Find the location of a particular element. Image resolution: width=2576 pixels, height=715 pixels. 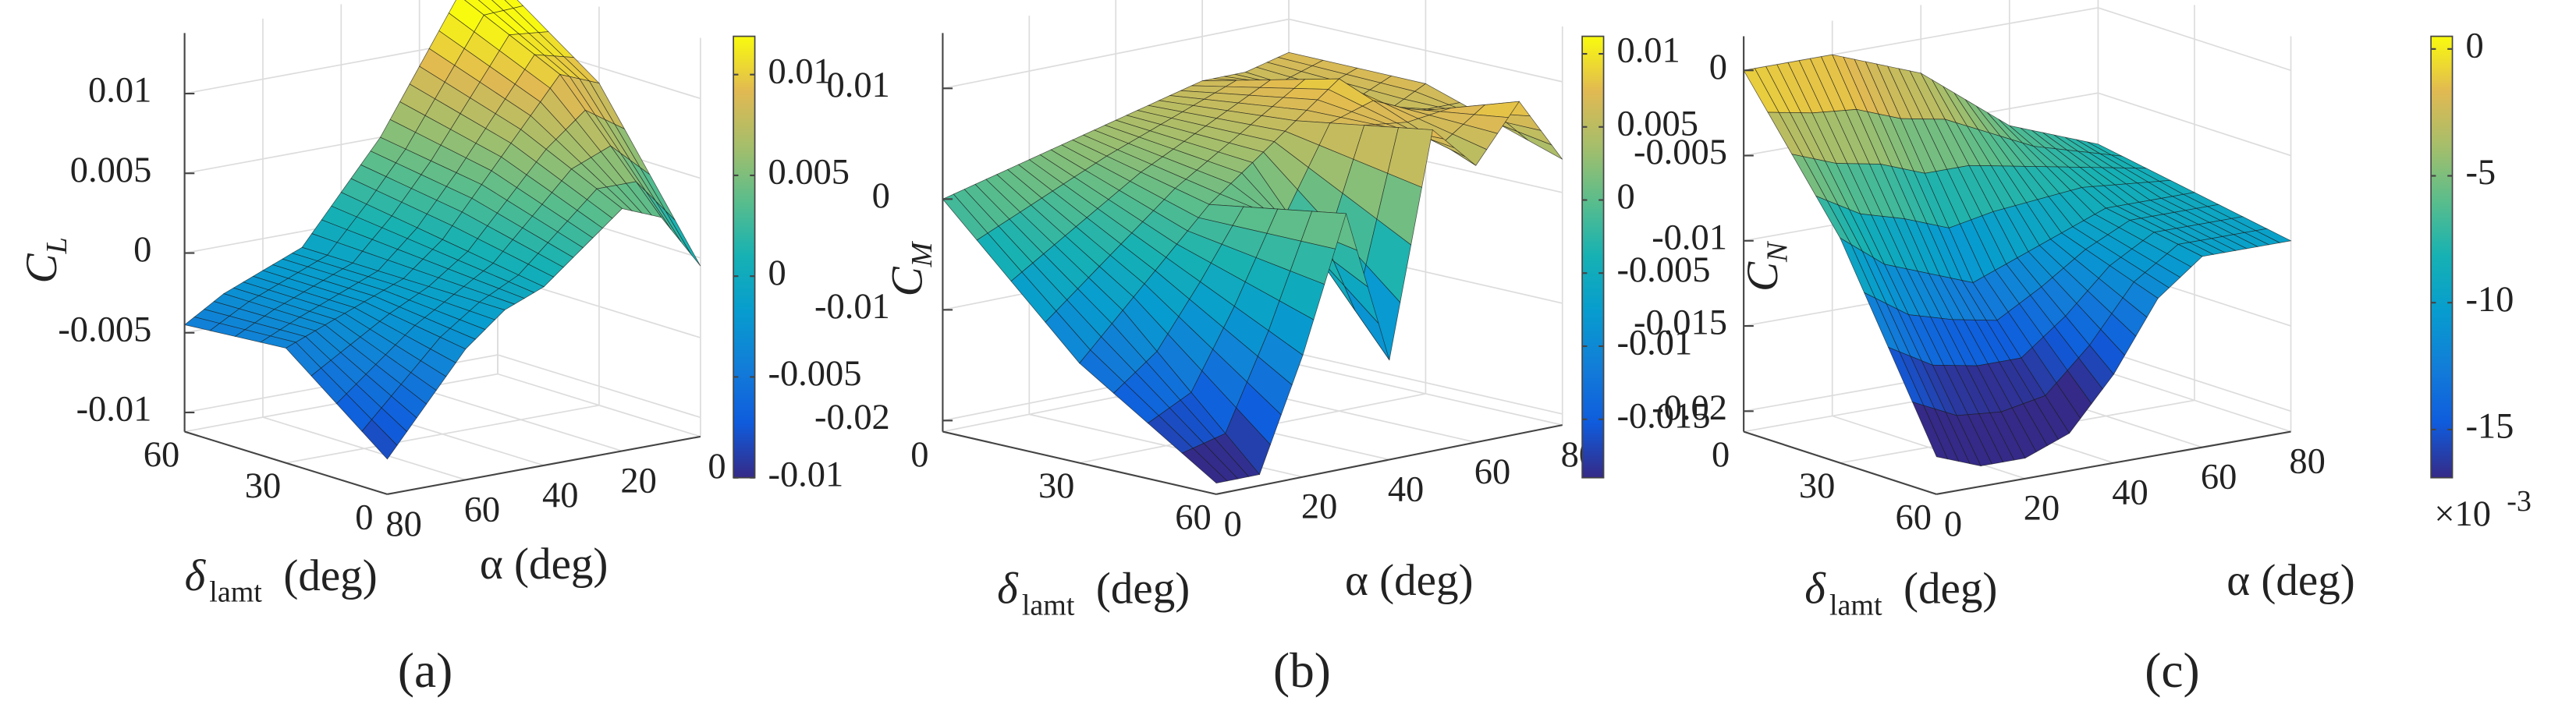

colorbar-tick-label: -0.01 is located at coordinates (1654, 343).